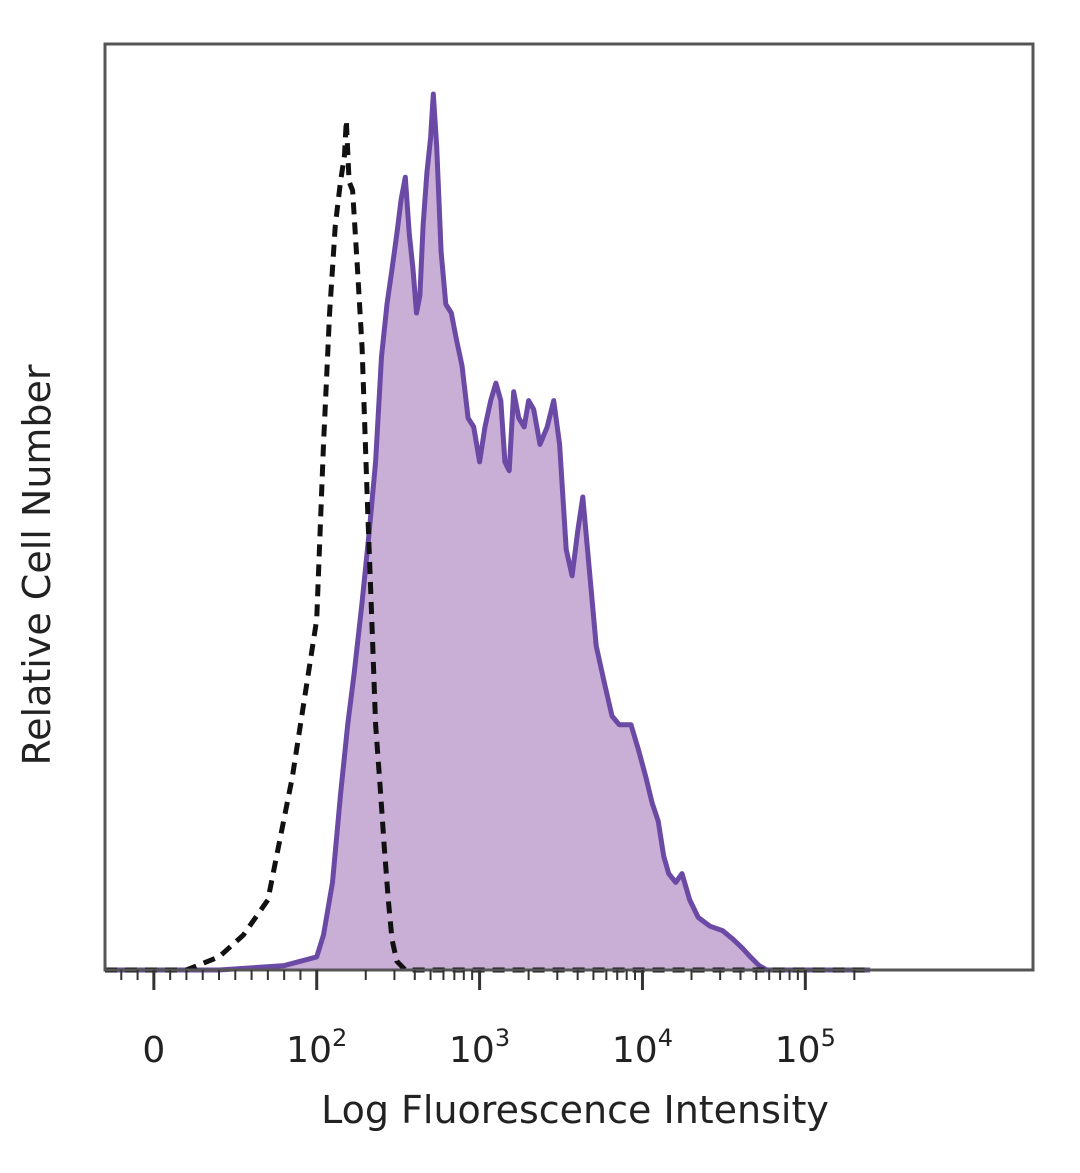  What do you see at coordinates (316, 1047) in the screenshot?
I see `x-tick-label: 10²` at bounding box center [316, 1047].